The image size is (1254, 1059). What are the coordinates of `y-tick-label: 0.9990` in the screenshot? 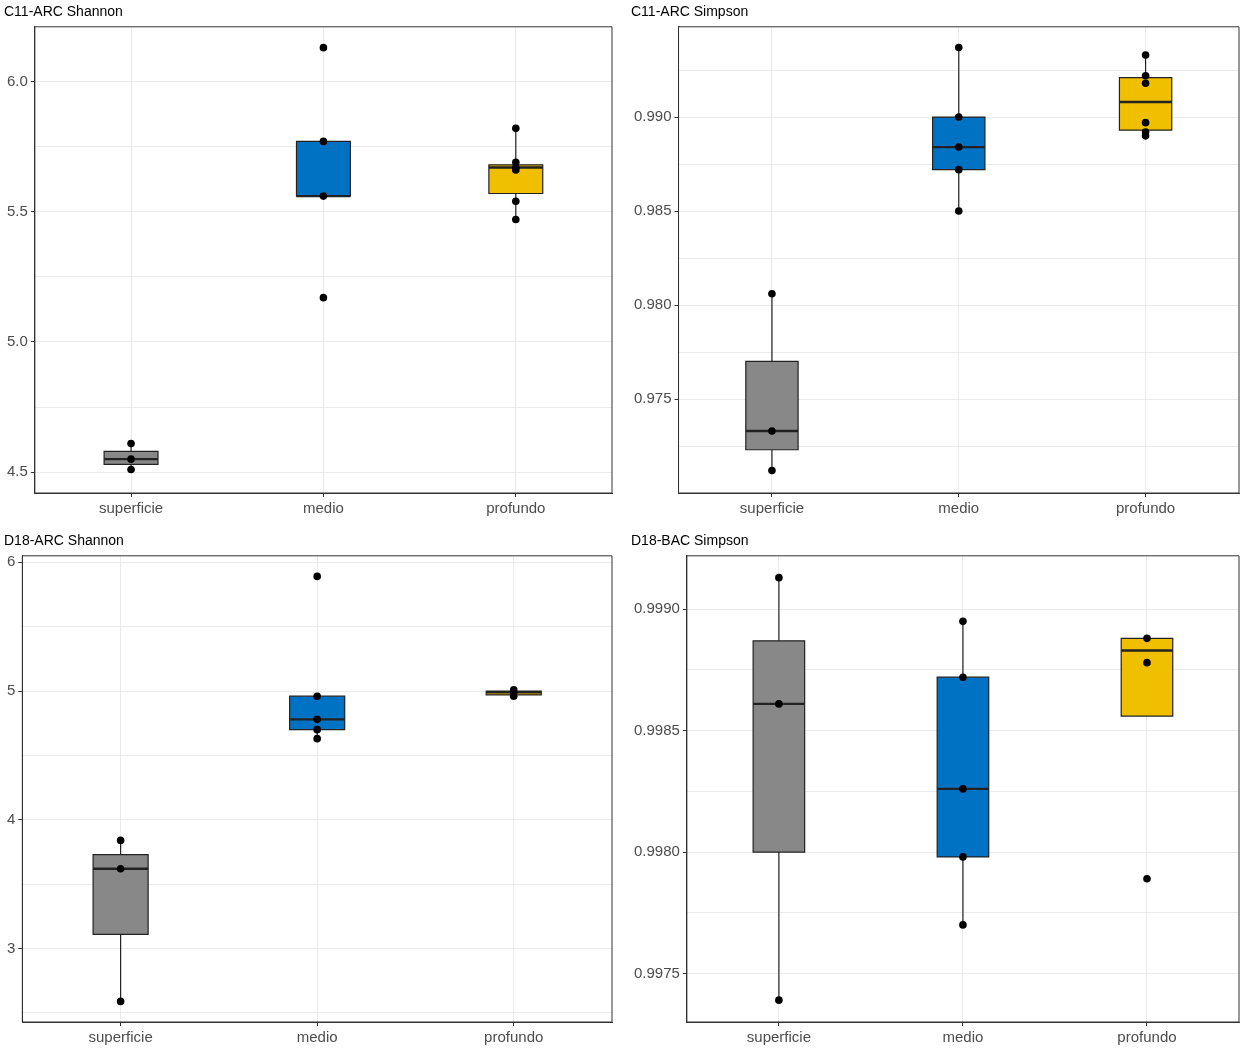 It's located at (656, 608).